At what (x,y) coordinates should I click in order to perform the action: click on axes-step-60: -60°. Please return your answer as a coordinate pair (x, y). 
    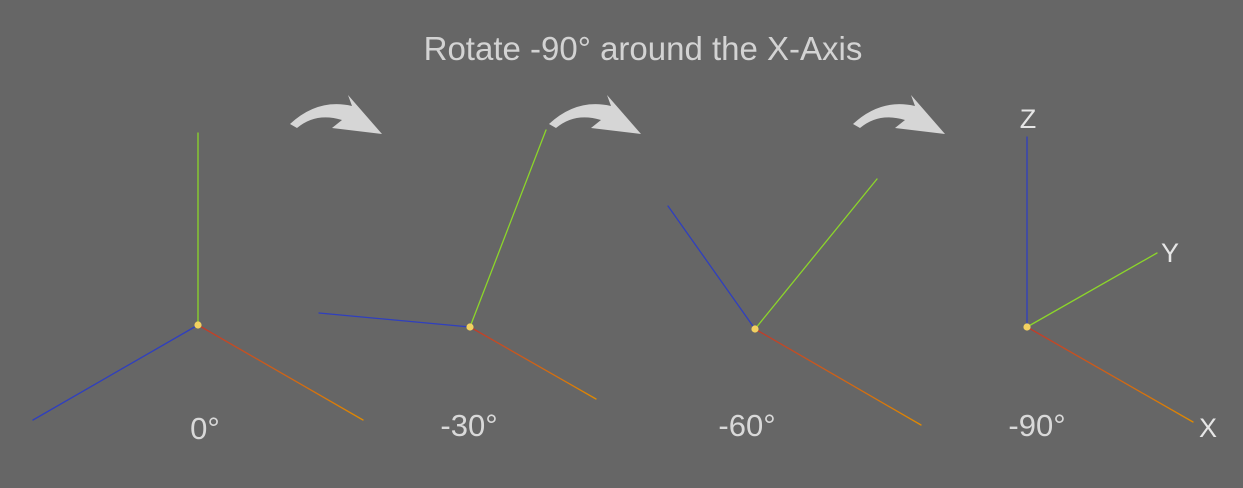
    Looking at the image, I should click on (794, 310).